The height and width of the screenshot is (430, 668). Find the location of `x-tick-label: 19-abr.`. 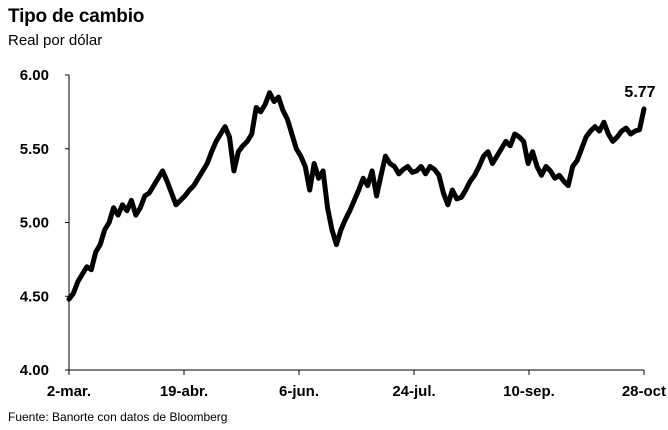

x-tick-label: 19-abr. is located at coordinates (184, 391).